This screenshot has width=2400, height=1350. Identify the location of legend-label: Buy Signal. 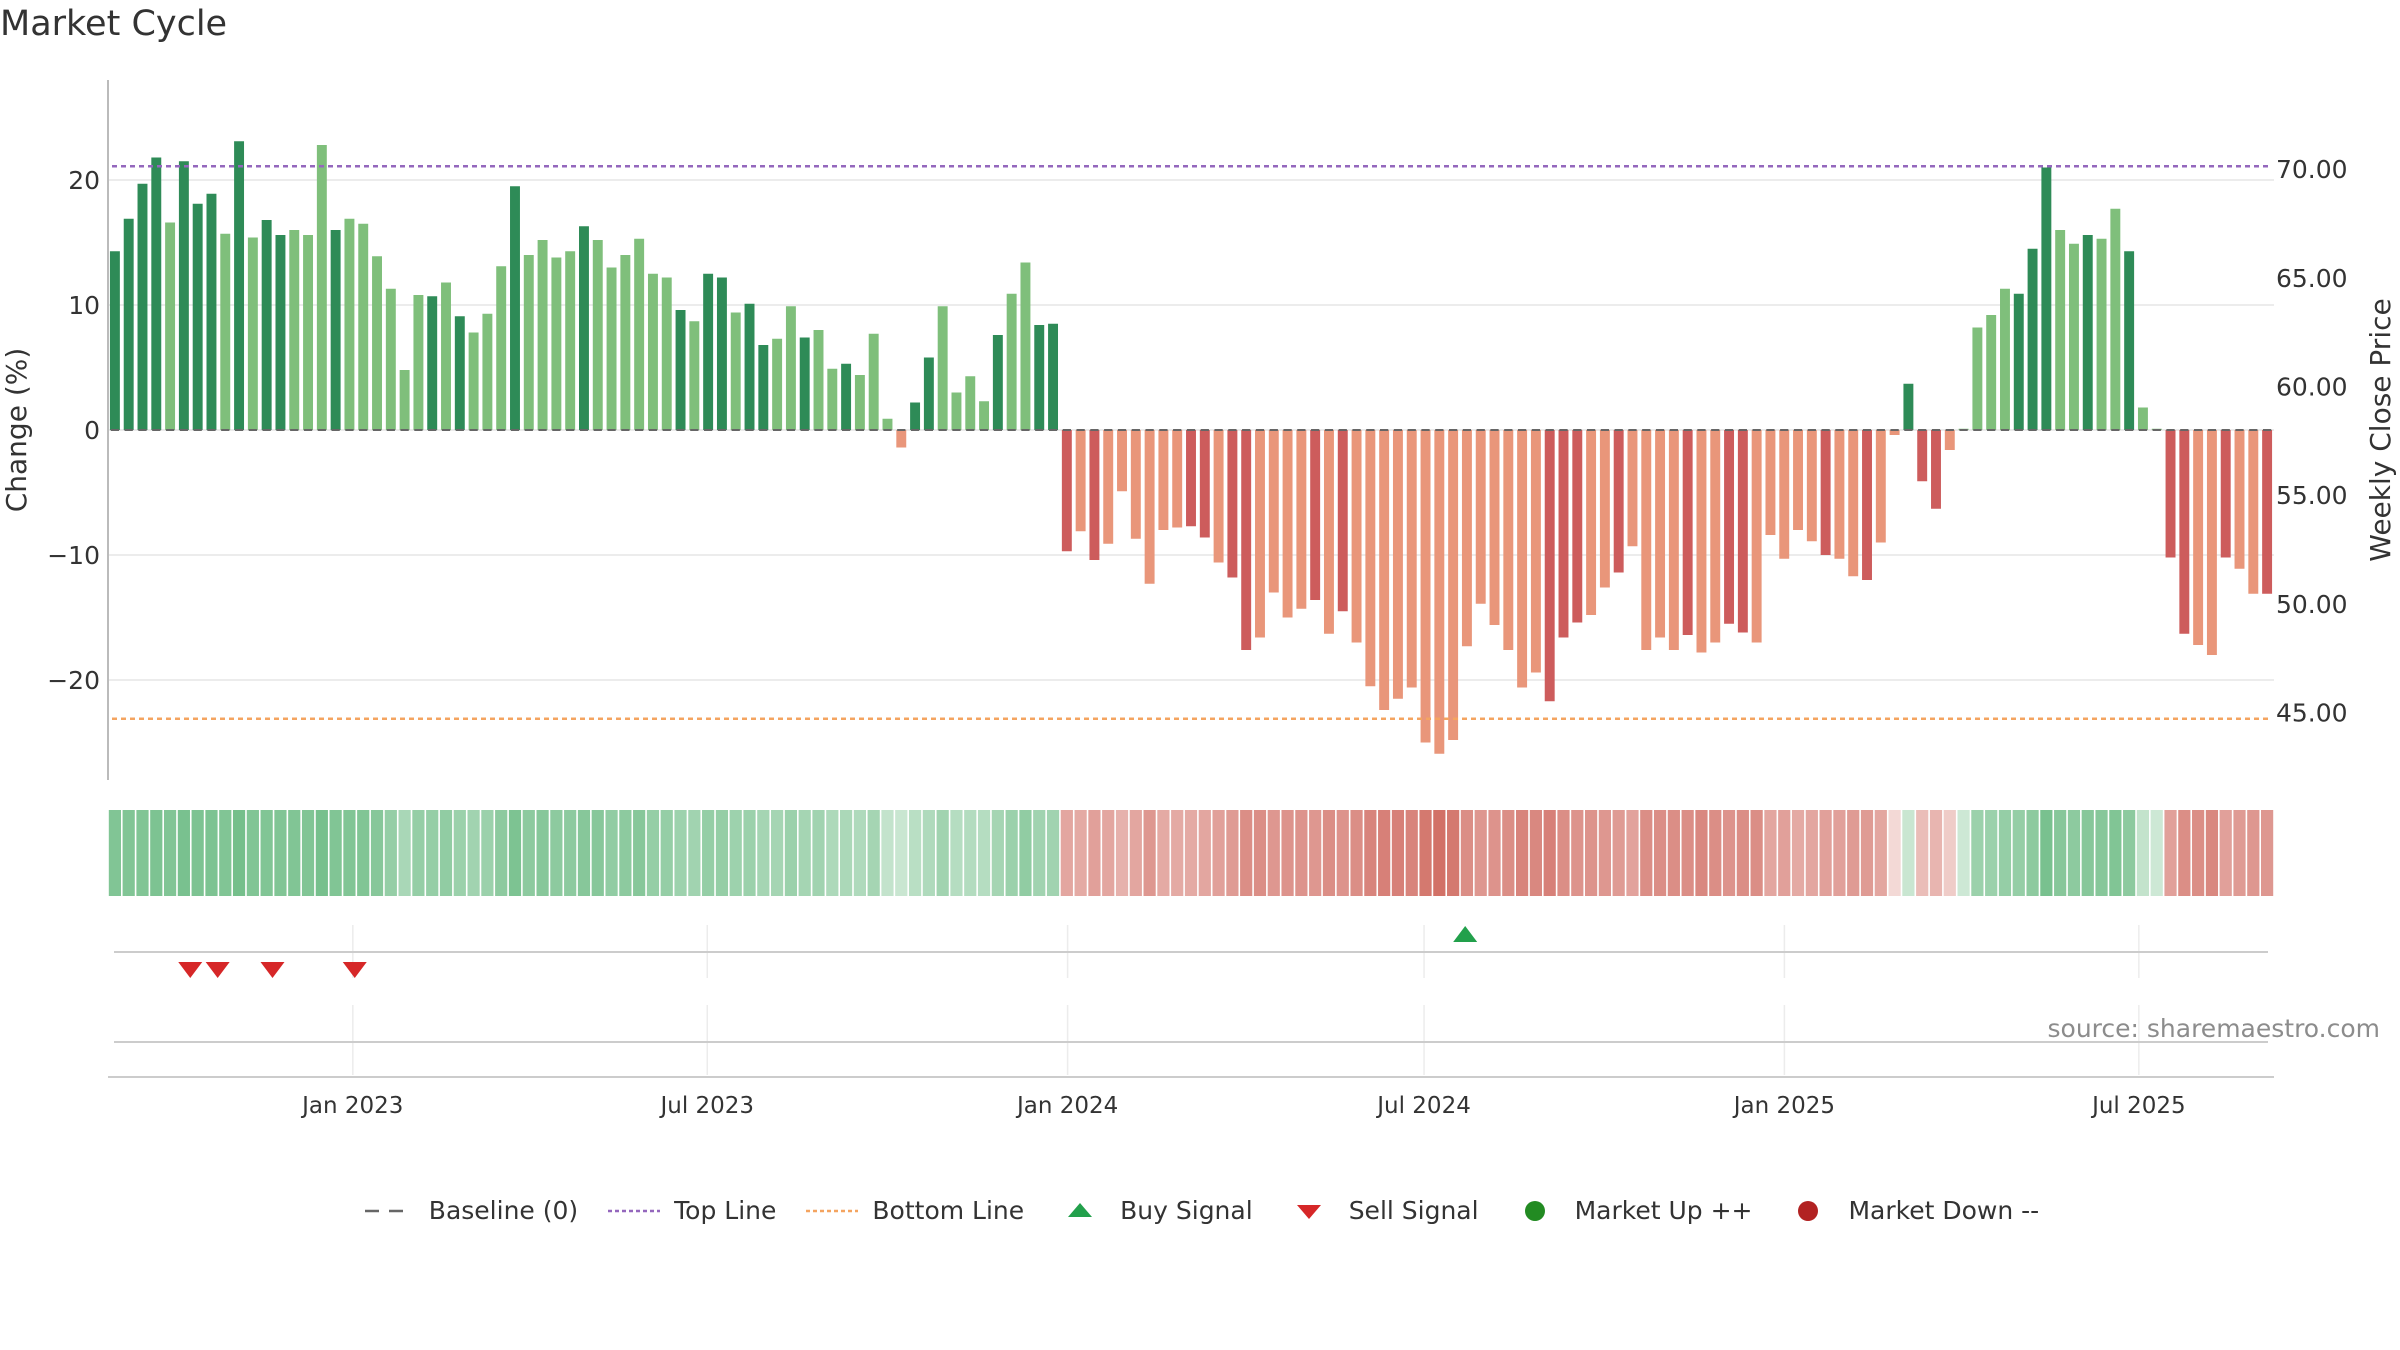
(1186, 1210).